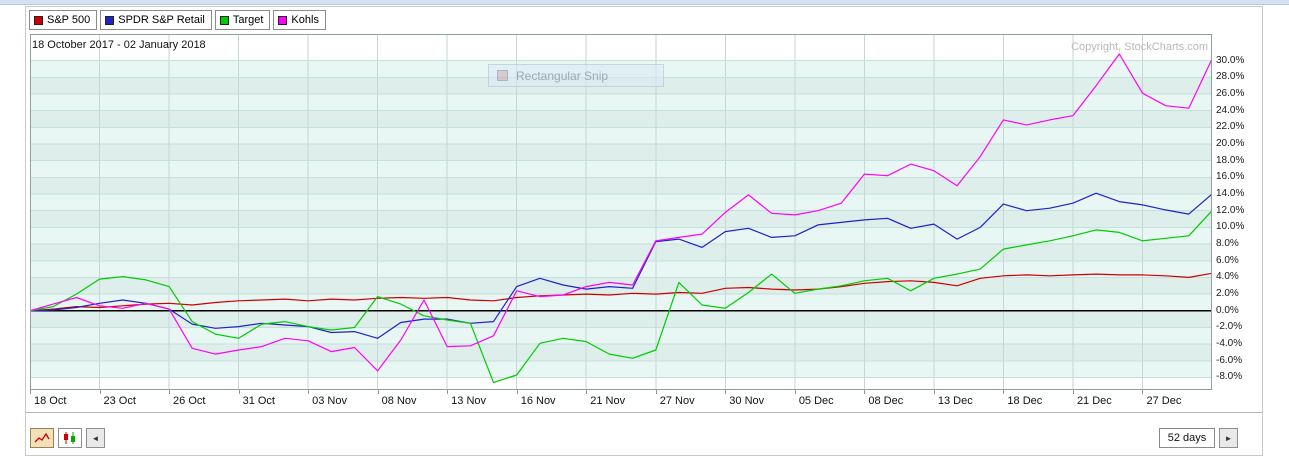 The image size is (1289, 463). I want to click on x-axis-label: 23 Oct, so click(119, 401).